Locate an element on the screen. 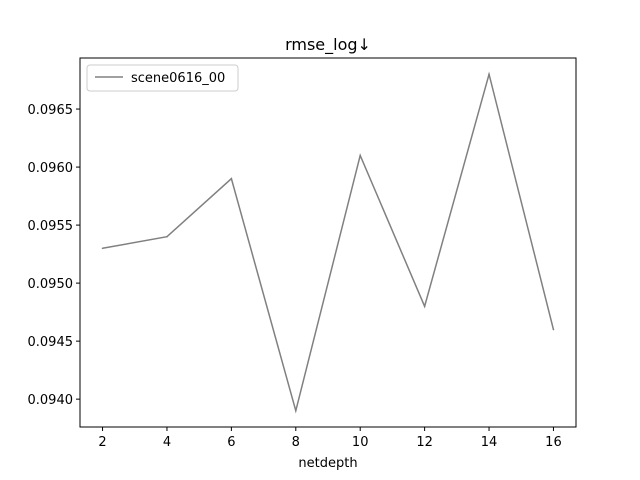 This screenshot has height=480, width=640. x-tick-label: 8 is located at coordinates (296, 442).